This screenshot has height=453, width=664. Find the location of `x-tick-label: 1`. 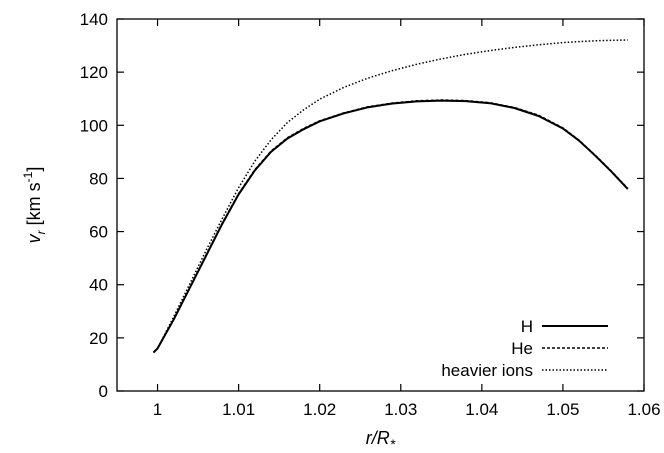

x-tick-label: 1 is located at coordinates (157, 409).